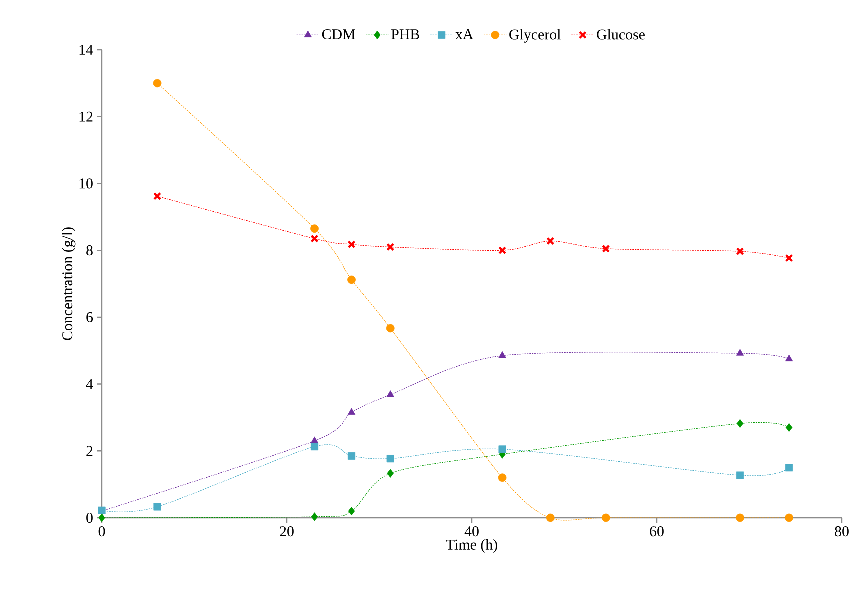 This screenshot has height=597, width=858. What do you see at coordinates (472, 546) in the screenshot?
I see `x-axis-title: Time (h)` at bounding box center [472, 546].